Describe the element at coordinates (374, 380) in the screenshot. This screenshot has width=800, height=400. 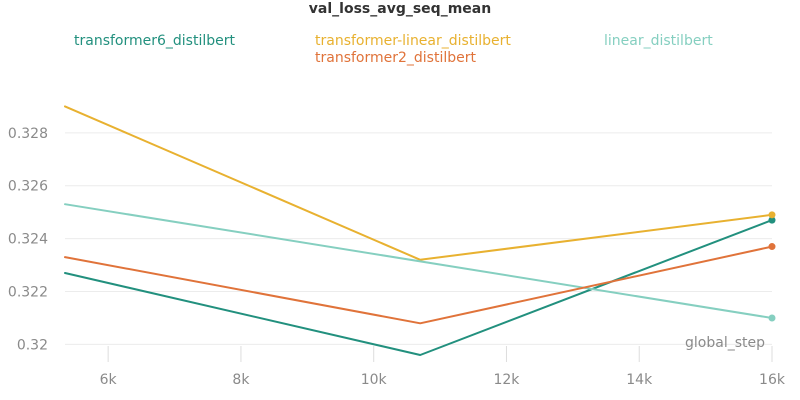
I see `x-tick-label: 10k` at that location.